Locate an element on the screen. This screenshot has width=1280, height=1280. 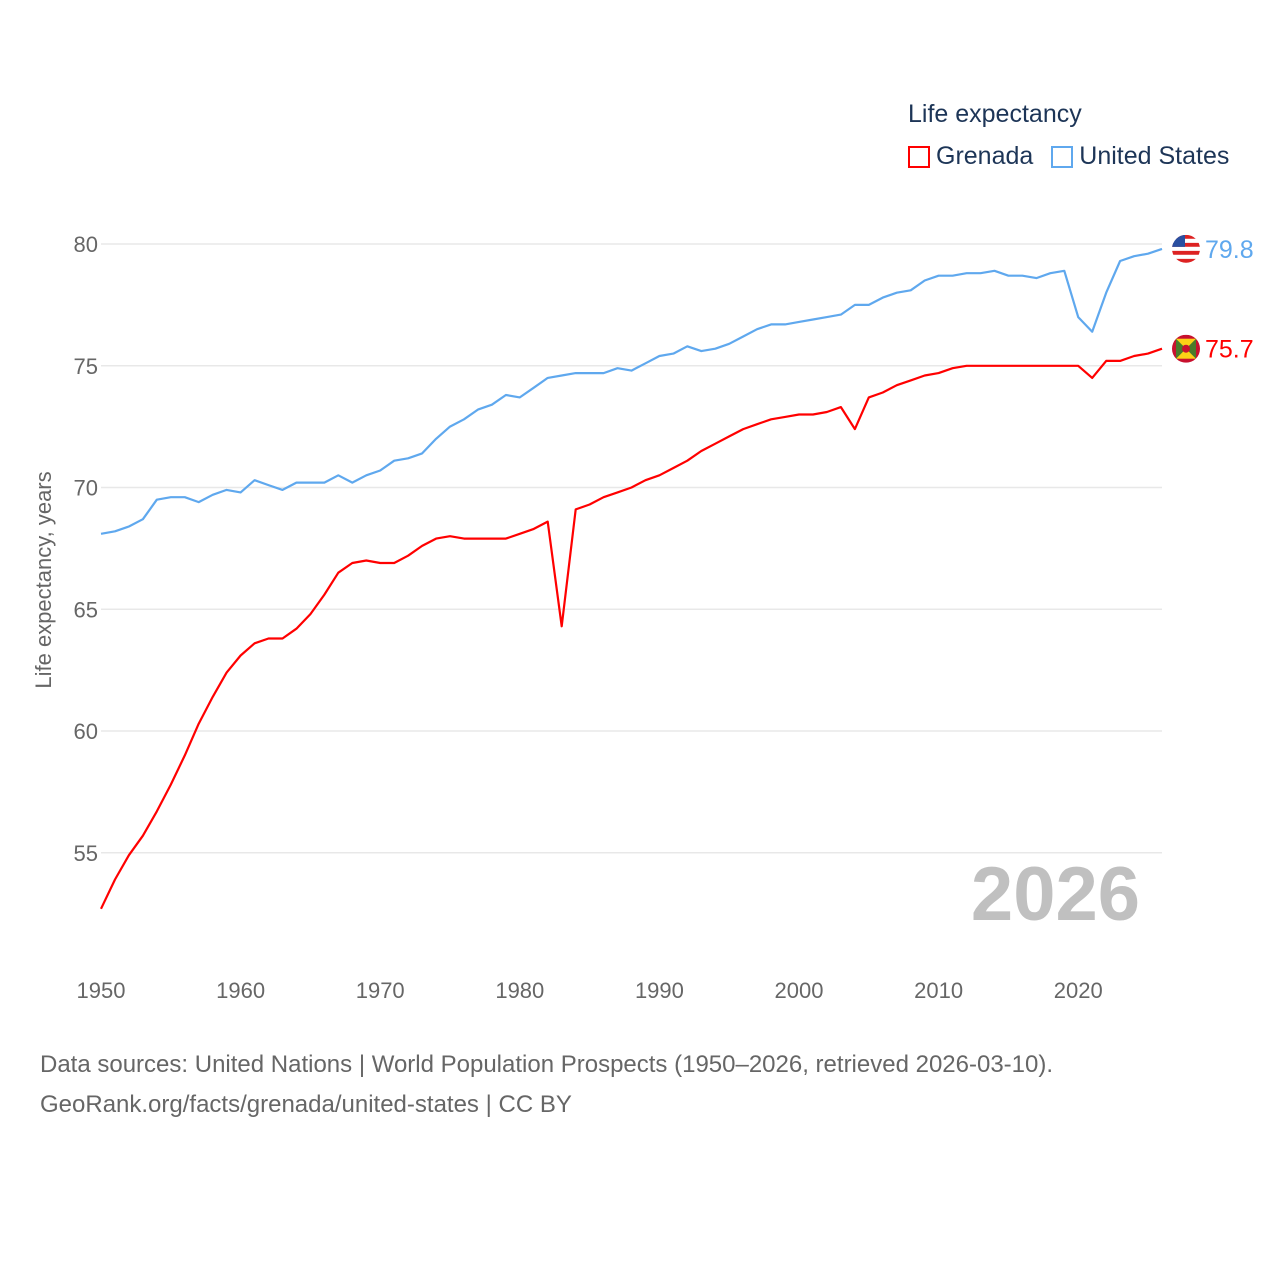
legend-item-grenada: Grenada is located at coordinates (970, 156).